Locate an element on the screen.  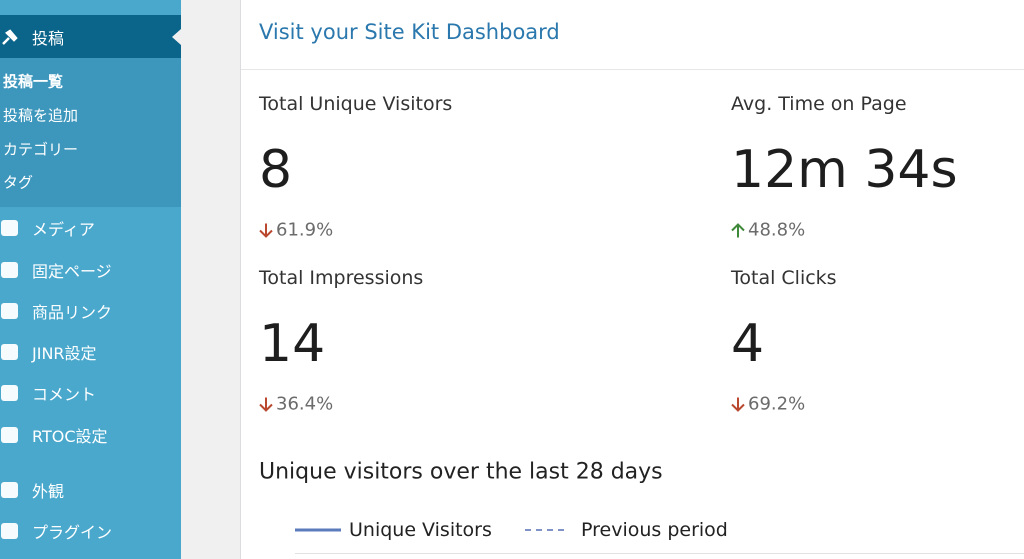
menu-item: 外観 is located at coordinates (48, 491).